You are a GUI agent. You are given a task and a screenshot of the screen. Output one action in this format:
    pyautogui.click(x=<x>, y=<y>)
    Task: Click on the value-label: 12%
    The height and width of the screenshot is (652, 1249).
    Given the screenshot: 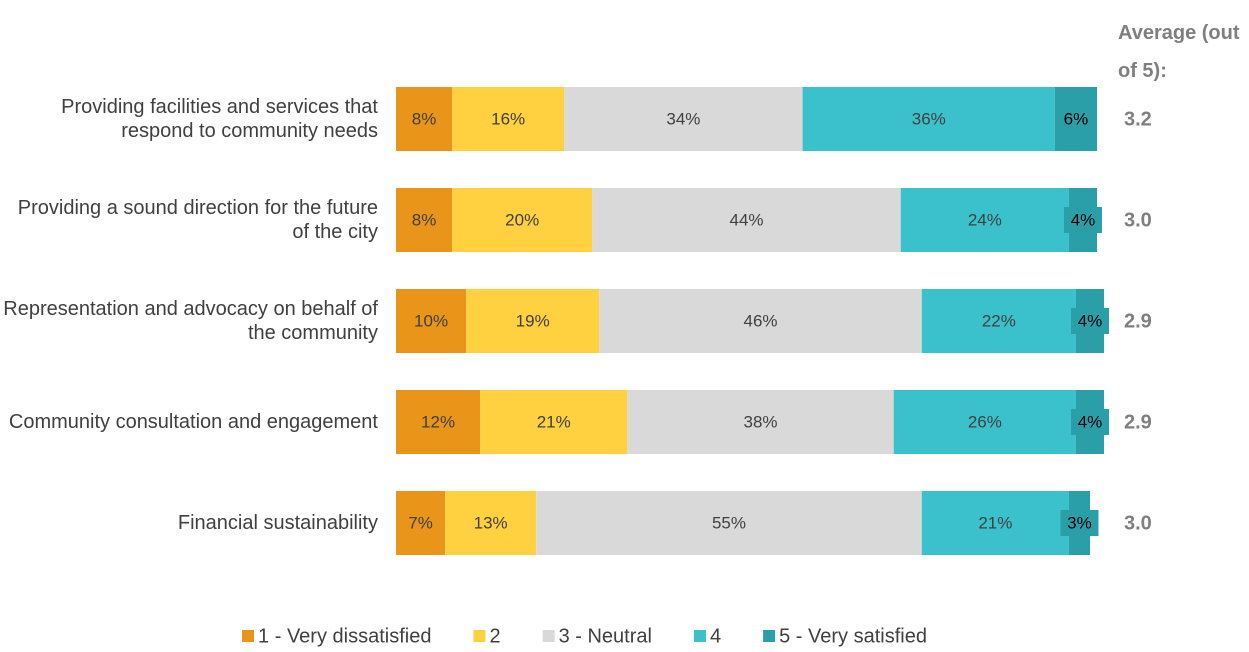 What is the action you would take?
    pyautogui.click(x=438, y=421)
    